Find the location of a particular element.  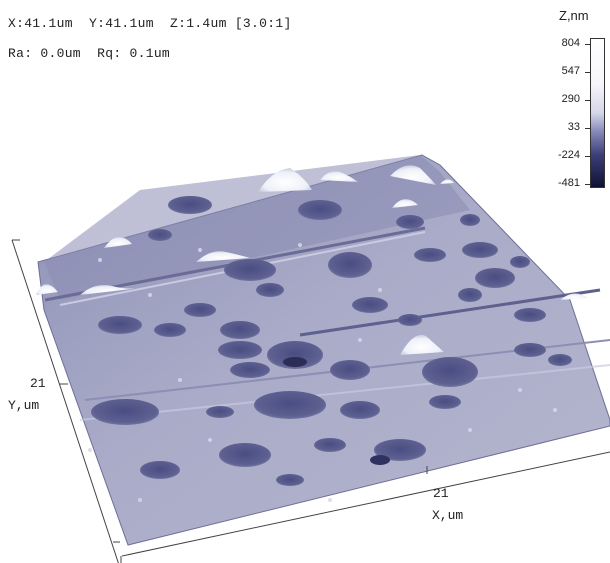

x-axis-label: X,um is located at coordinates (448, 515).